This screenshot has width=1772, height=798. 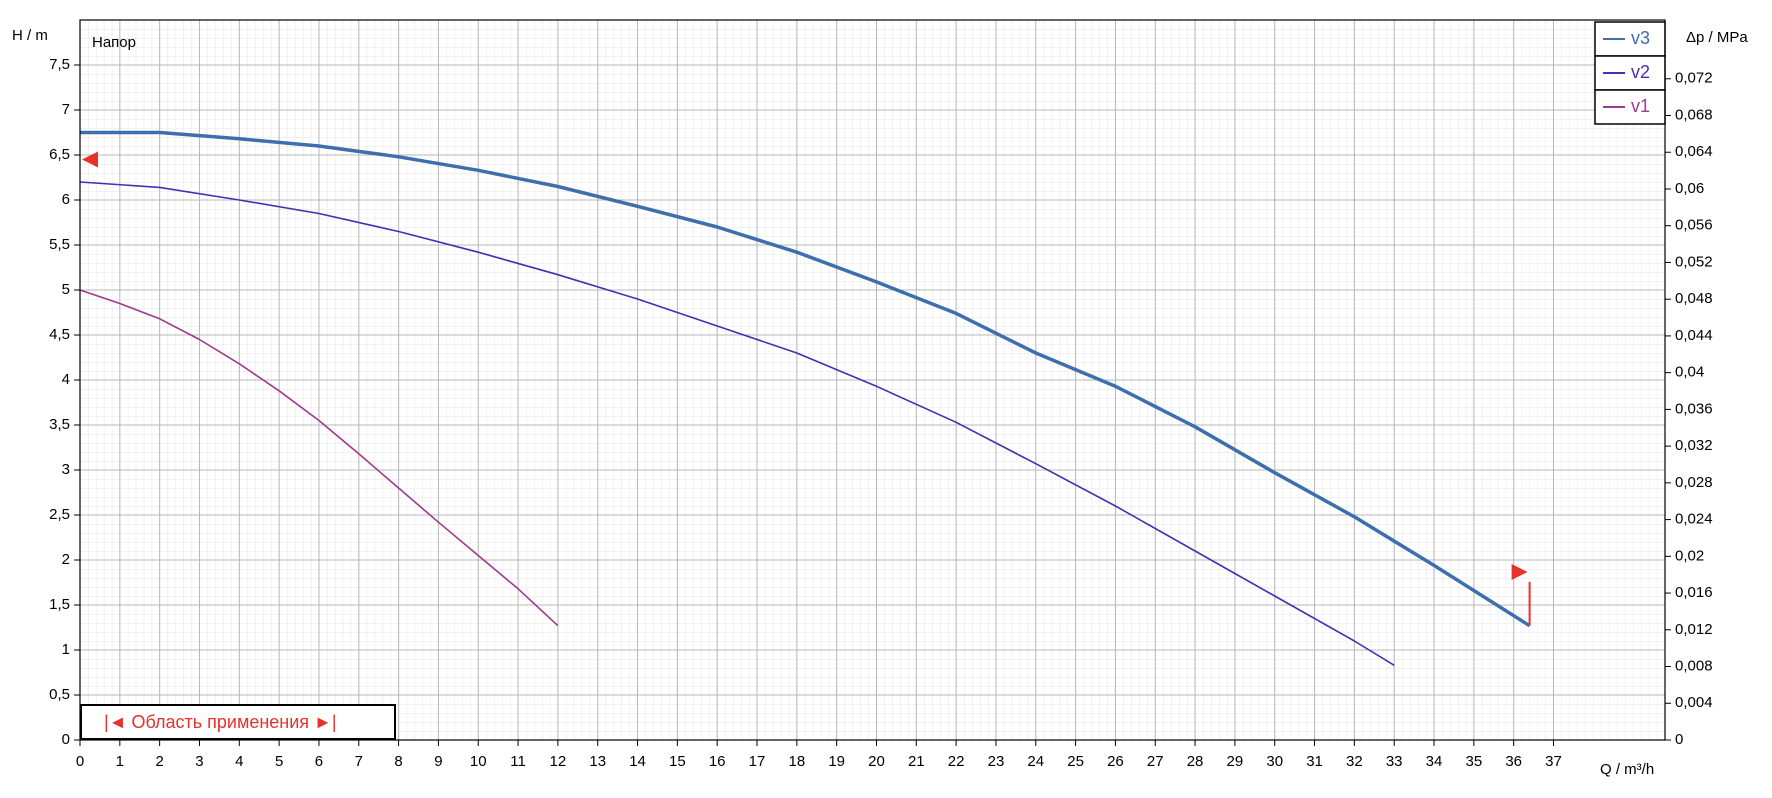 I want to click on y-tick-label: 4, so click(x=66, y=379).